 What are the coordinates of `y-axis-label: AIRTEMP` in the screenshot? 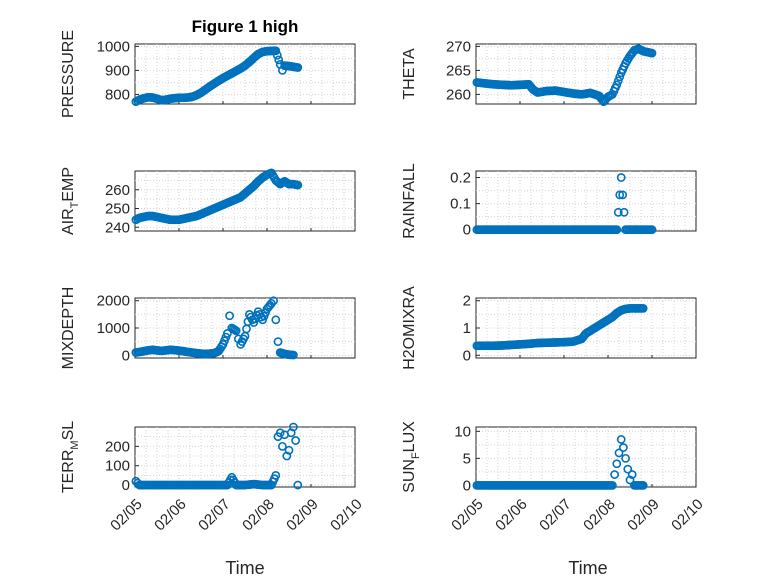 It's located at (70, 201).